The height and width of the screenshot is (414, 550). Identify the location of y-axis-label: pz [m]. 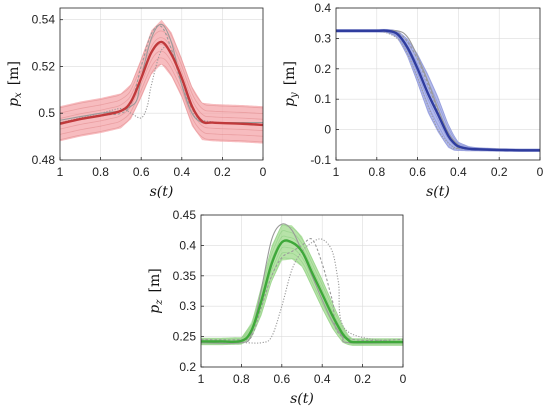
(156, 290).